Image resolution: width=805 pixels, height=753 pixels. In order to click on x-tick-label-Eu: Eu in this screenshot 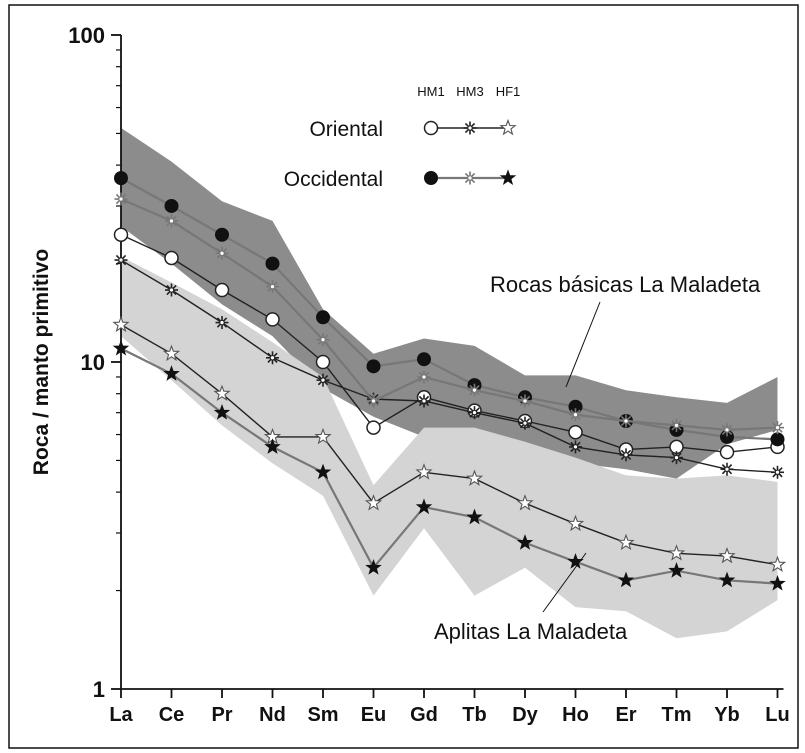, I will do `click(374, 715)`.